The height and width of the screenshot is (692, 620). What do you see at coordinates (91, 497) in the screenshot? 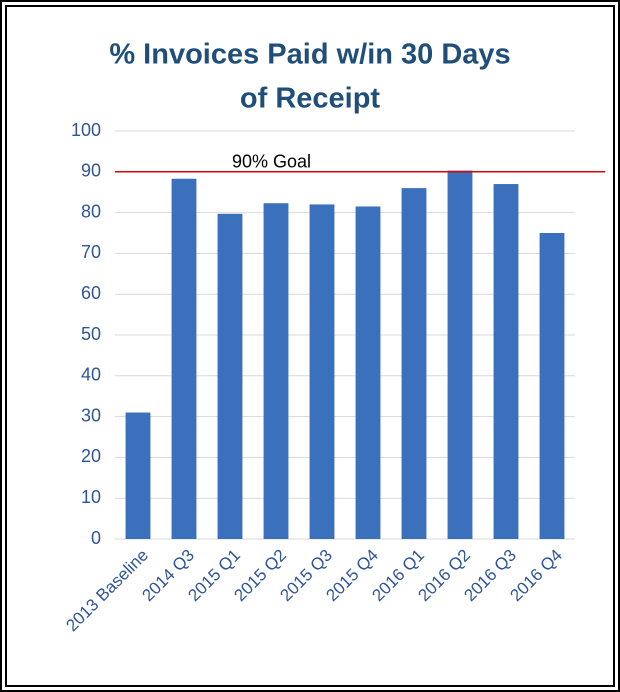
I see `y-tick-label: 10` at bounding box center [91, 497].